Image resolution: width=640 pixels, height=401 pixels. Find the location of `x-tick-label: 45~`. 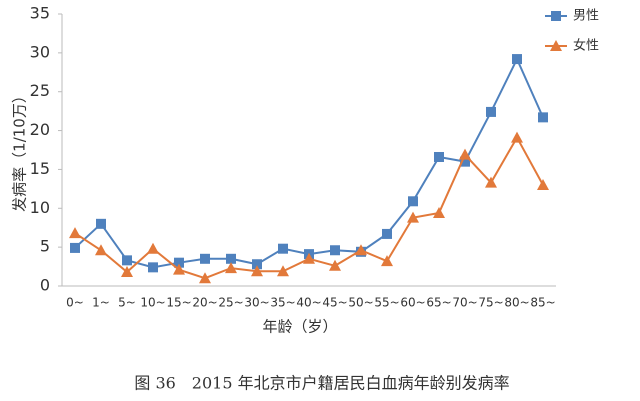

x-tick-label: 45~ is located at coordinates (334, 303).